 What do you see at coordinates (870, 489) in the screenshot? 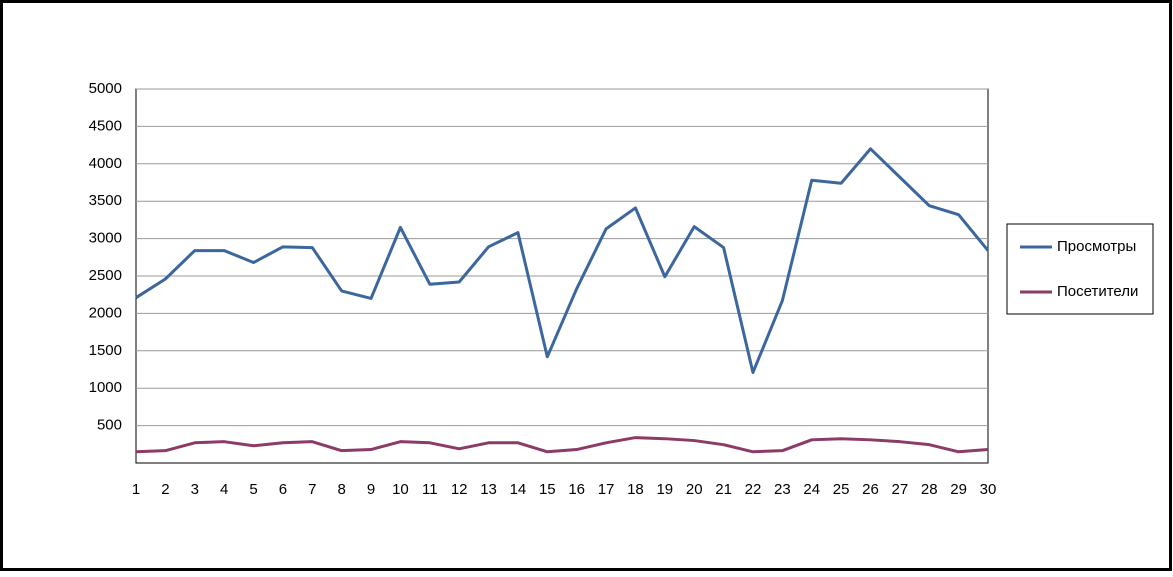
I see `x-tick-label: 26` at bounding box center [870, 489].